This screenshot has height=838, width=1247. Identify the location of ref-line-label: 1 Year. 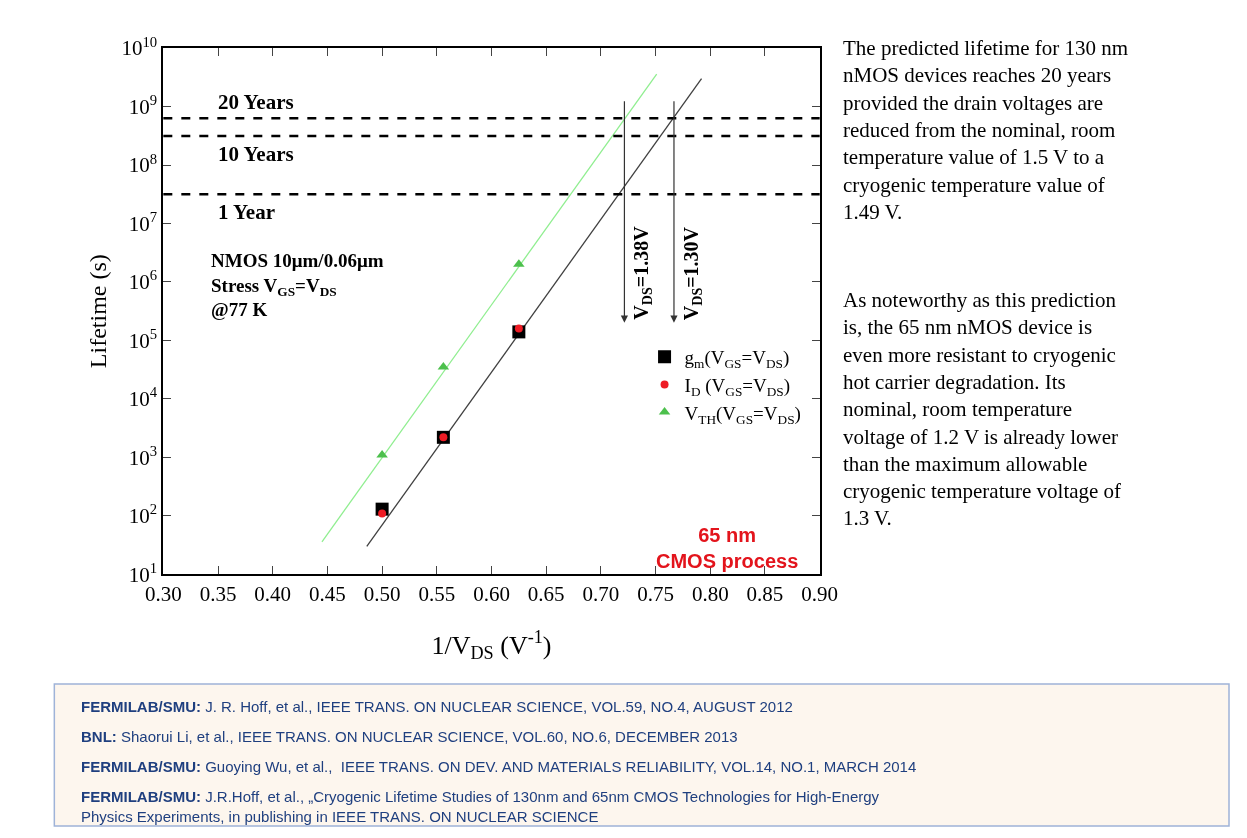
(246, 212).